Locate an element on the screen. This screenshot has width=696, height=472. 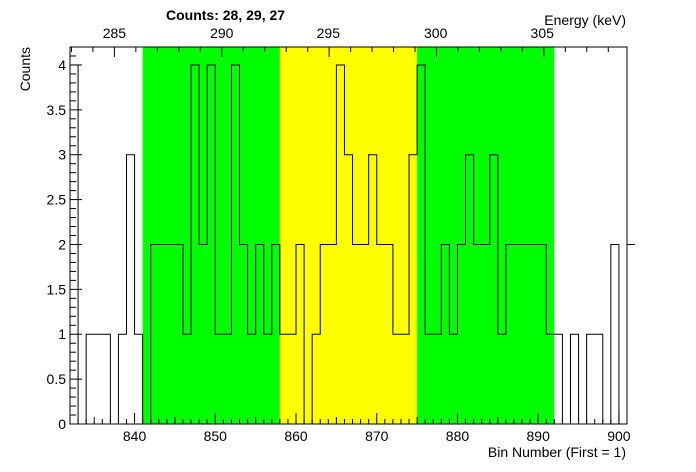
y-tick-label: 0.5 is located at coordinates (57, 379).